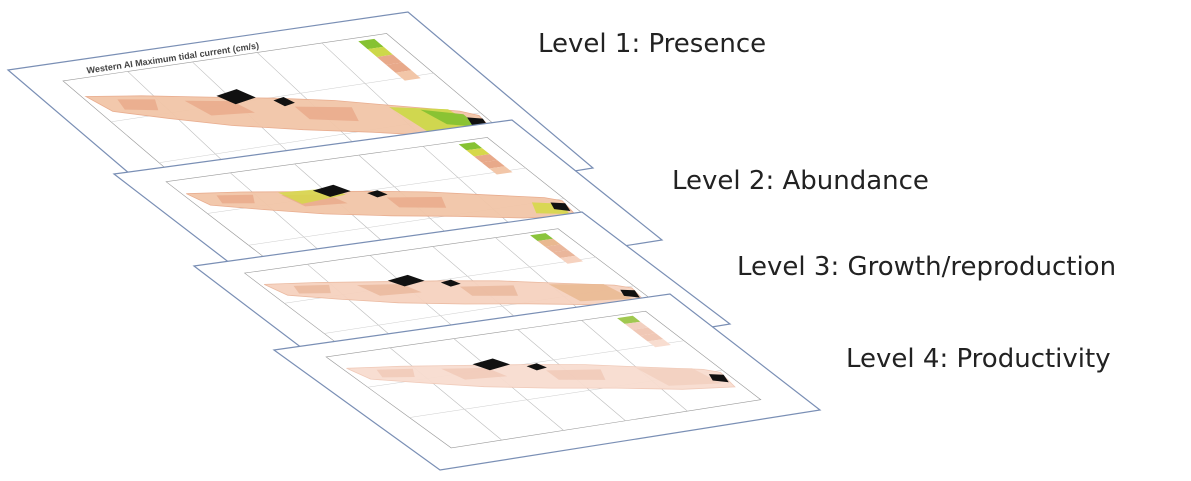 The image size is (1191, 481). Describe the element at coordinates (927, 267) in the screenshot. I see `level-3-label: Level 3: Growth/reproduction` at that location.